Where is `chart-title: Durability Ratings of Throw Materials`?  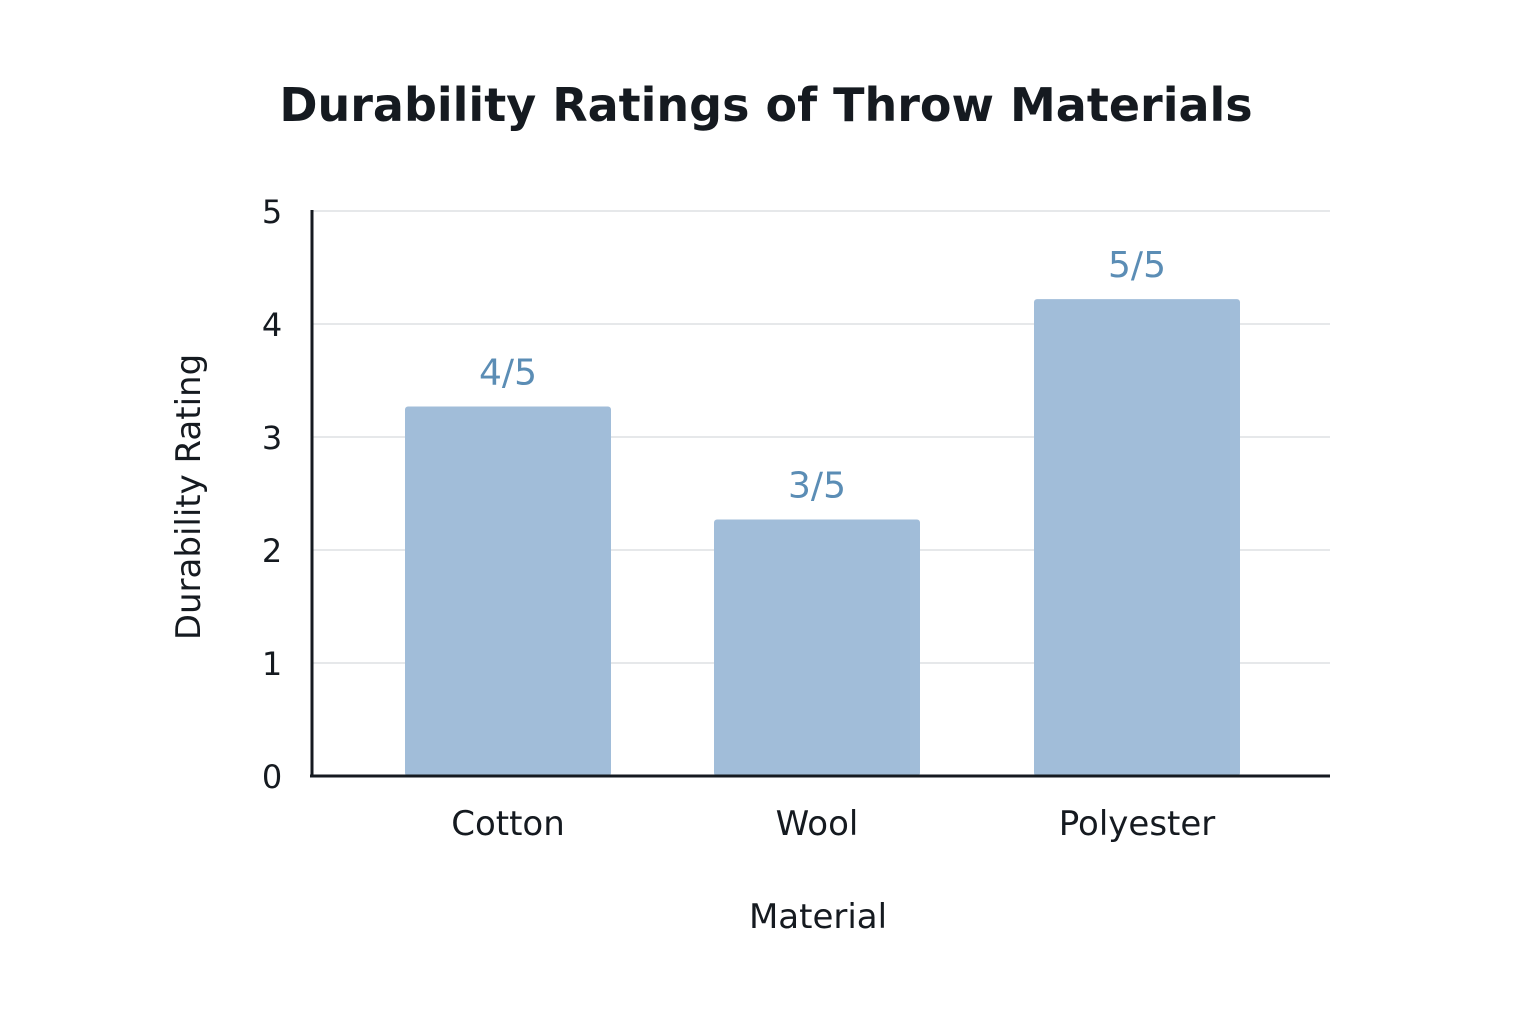 chart-title: Durability Ratings of Throw Materials is located at coordinates (765, 105).